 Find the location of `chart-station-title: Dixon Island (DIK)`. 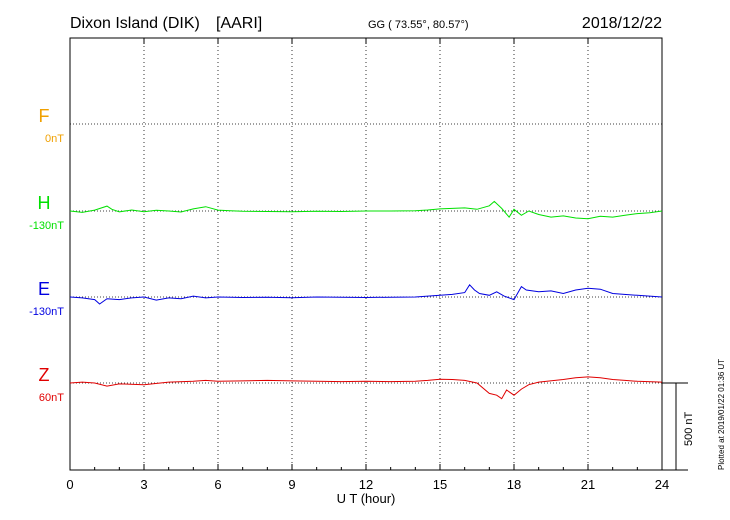

chart-station-title: Dixon Island (DIK) is located at coordinates (135, 23).